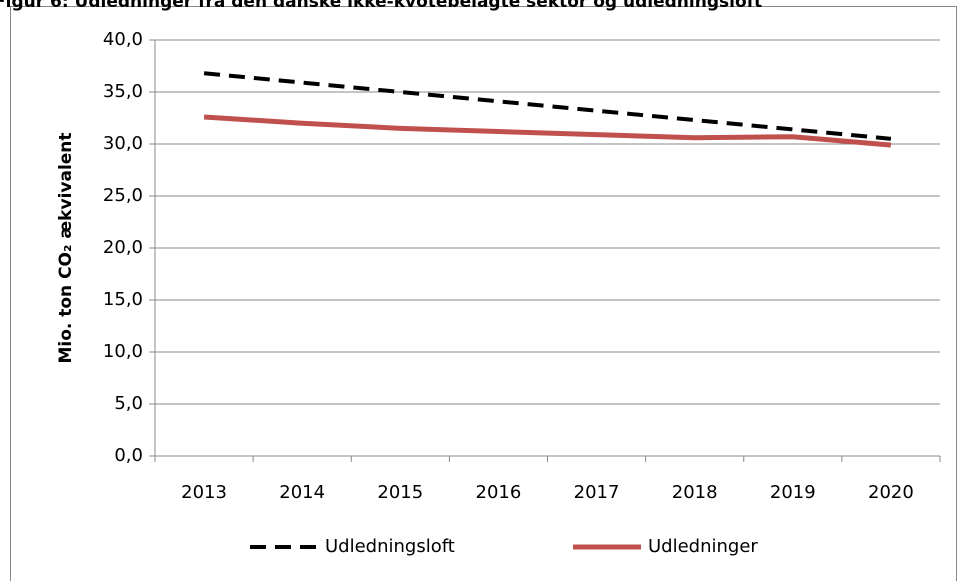 The height and width of the screenshot is (581, 958). I want to click on y-tick-label: 25,0, so click(123, 195).